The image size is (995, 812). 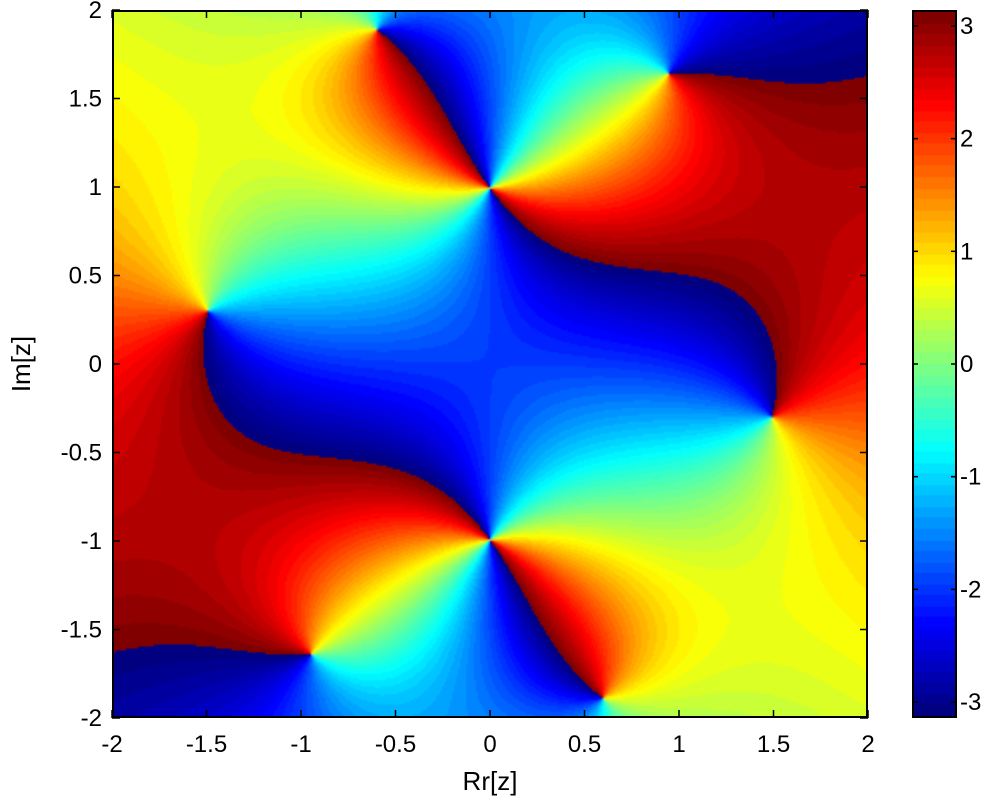 What do you see at coordinates (490, 781) in the screenshot?
I see `x-axis-label: Rr[z]` at bounding box center [490, 781].